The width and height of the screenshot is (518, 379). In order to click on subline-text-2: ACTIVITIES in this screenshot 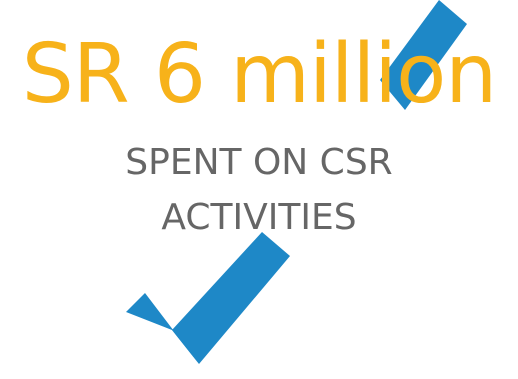, I will do `click(259, 217)`.